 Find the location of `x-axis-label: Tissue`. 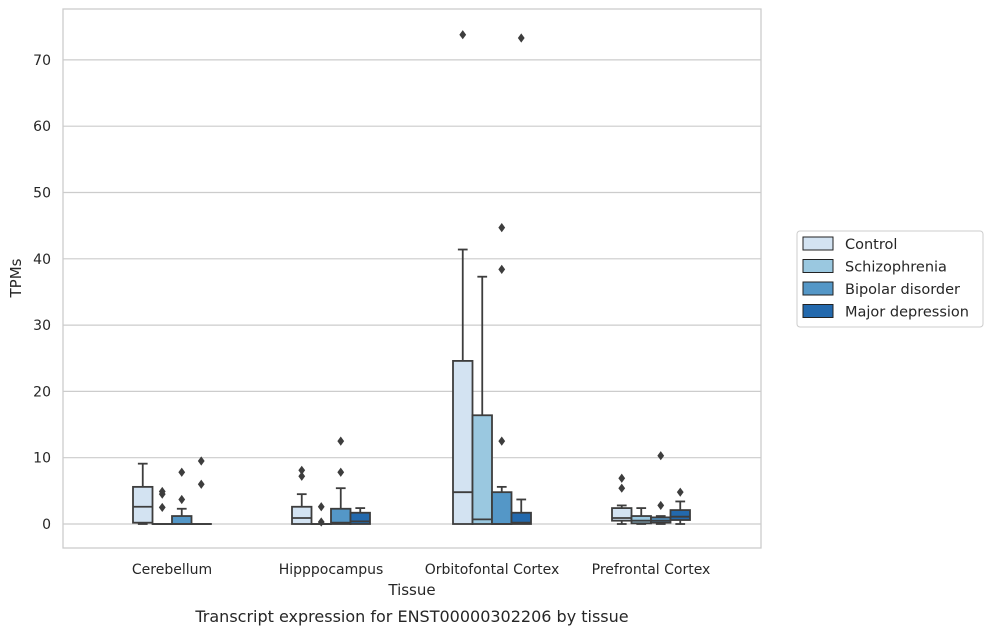

x-axis-label: Tissue is located at coordinates (411, 590).